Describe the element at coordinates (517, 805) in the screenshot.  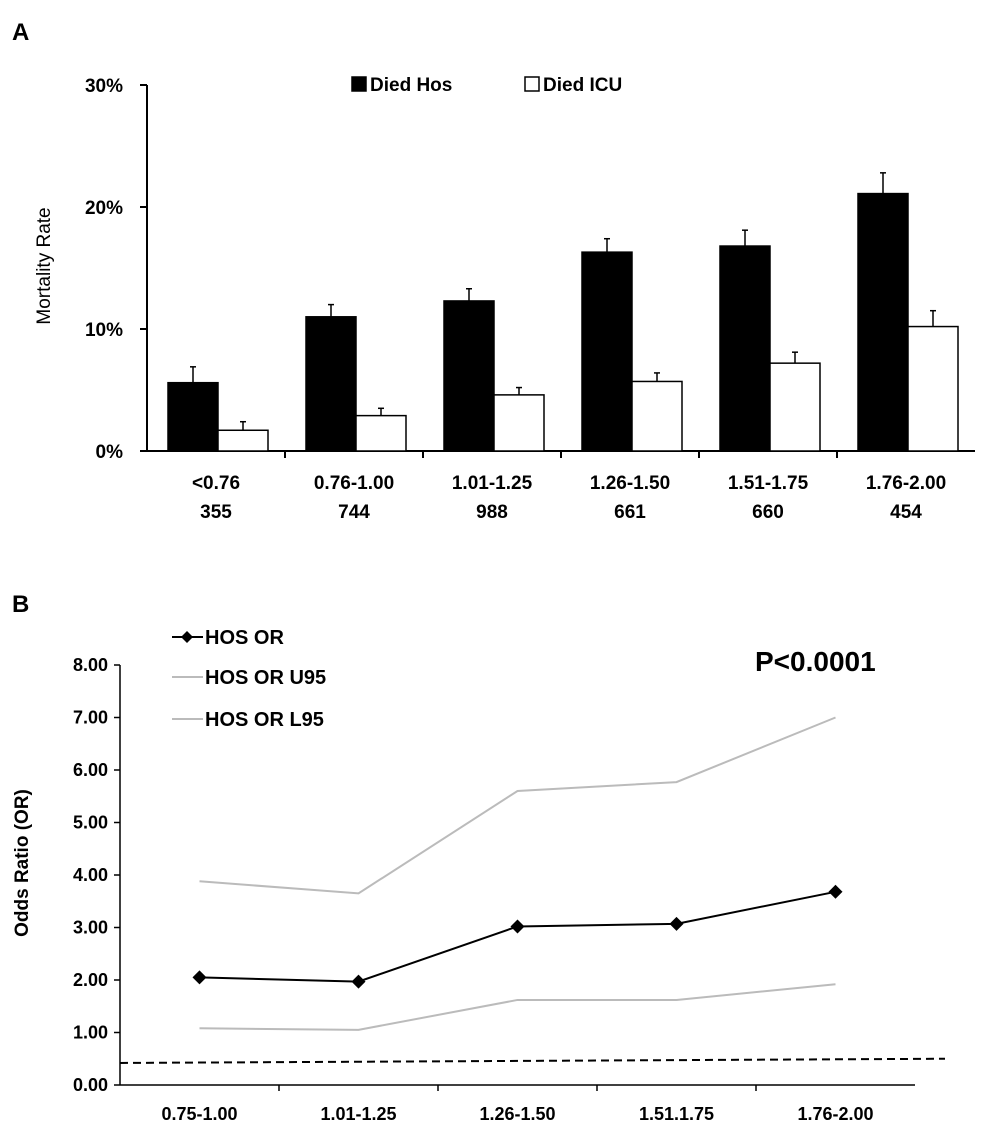
I see `line-hos-or-u95` at that location.